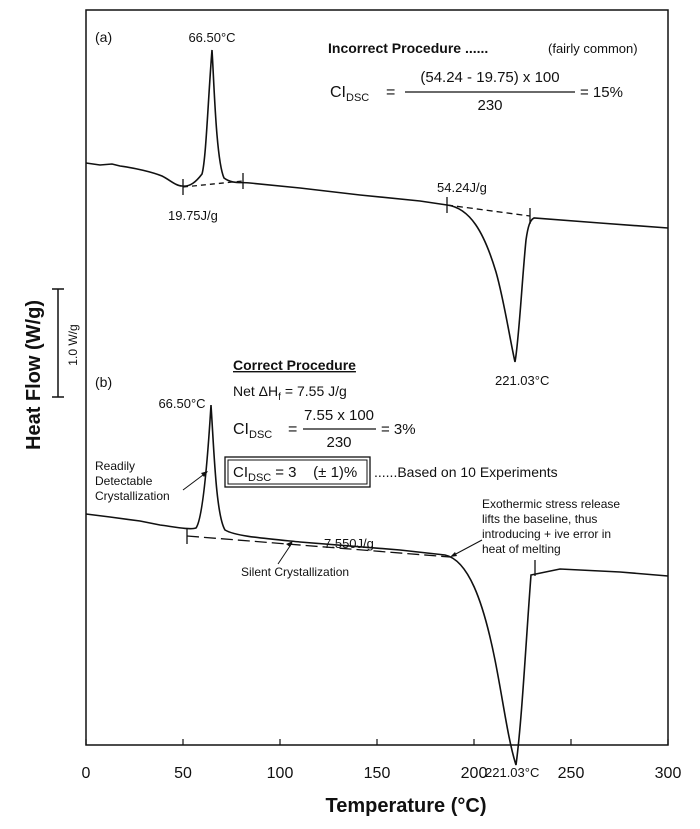 The height and width of the screenshot is (829, 700). Describe the element at coordinates (489, 77) in the screenshot. I see `panel-a-formula-numerator: (54.24 - 19.75) x 100` at that location.